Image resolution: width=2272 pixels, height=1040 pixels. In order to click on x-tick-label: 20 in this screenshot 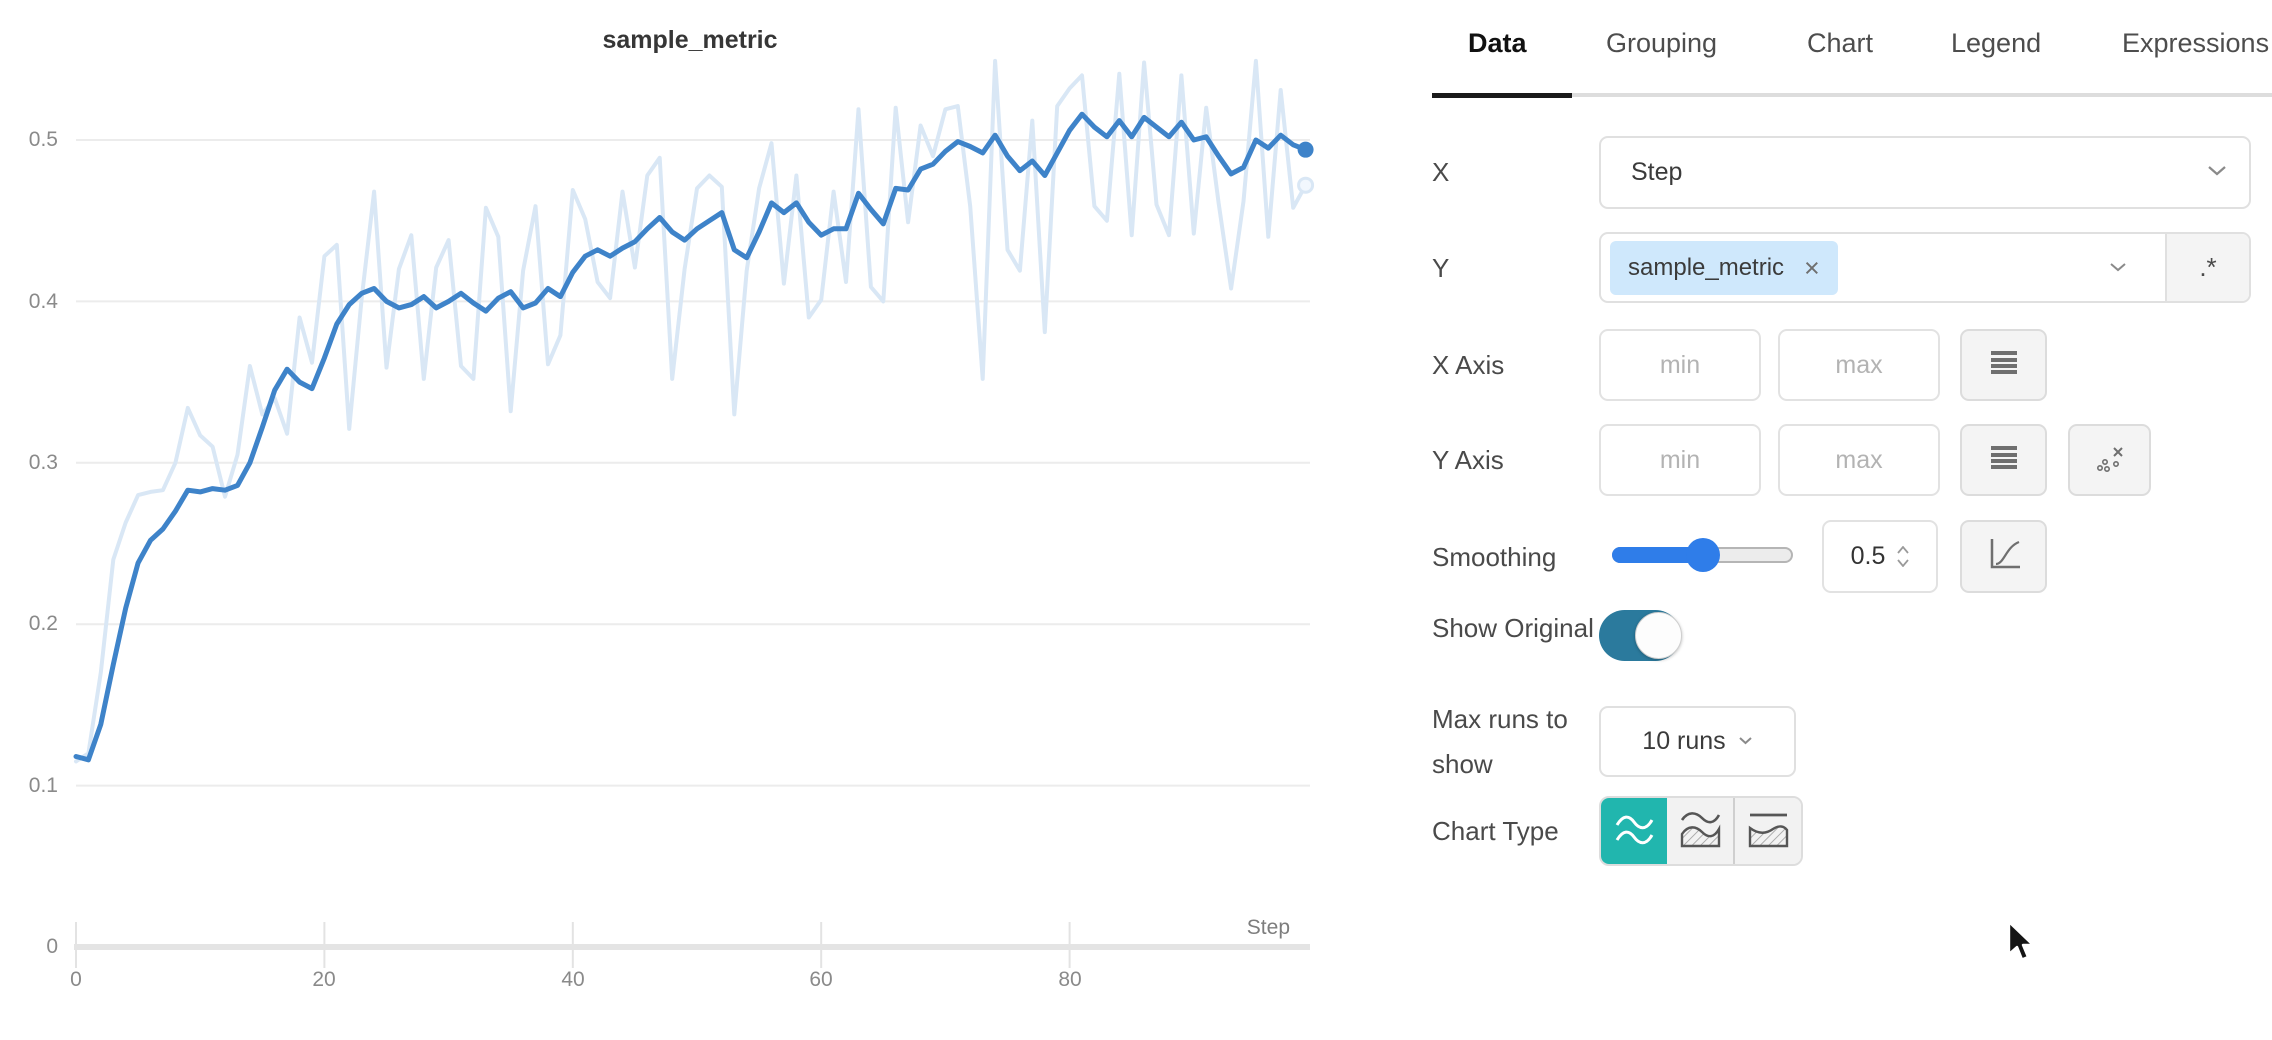, I will do `click(324, 979)`.